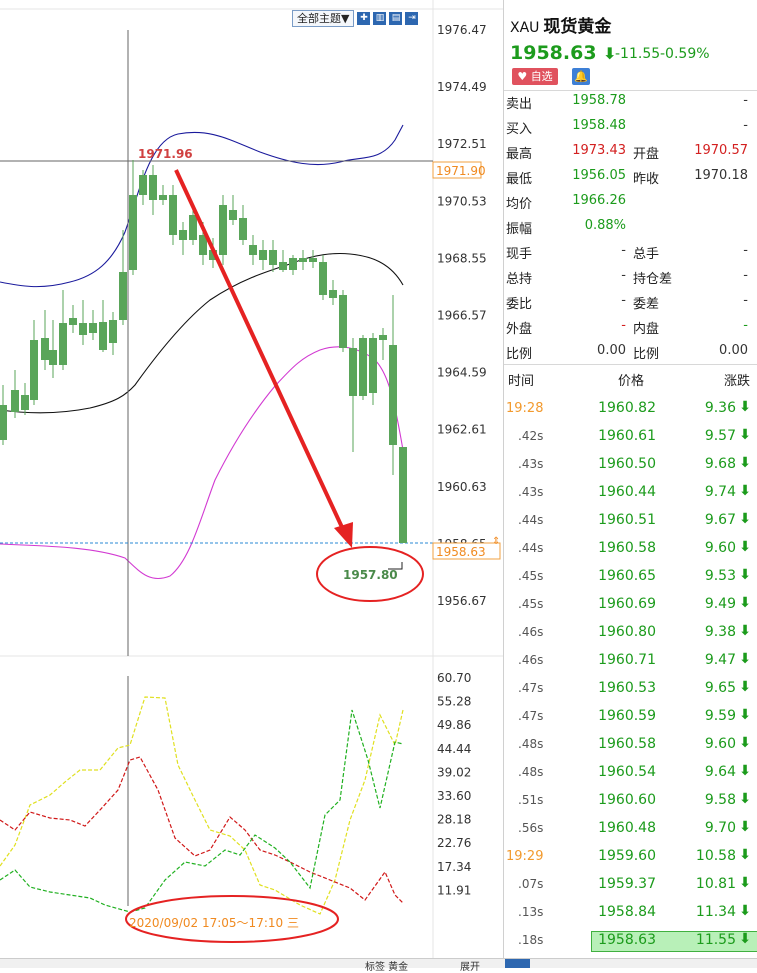 This screenshot has height=973, width=757. What do you see at coordinates (531, 688) in the screenshot?
I see `tick-time: .47s` at bounding box center [531, 688].